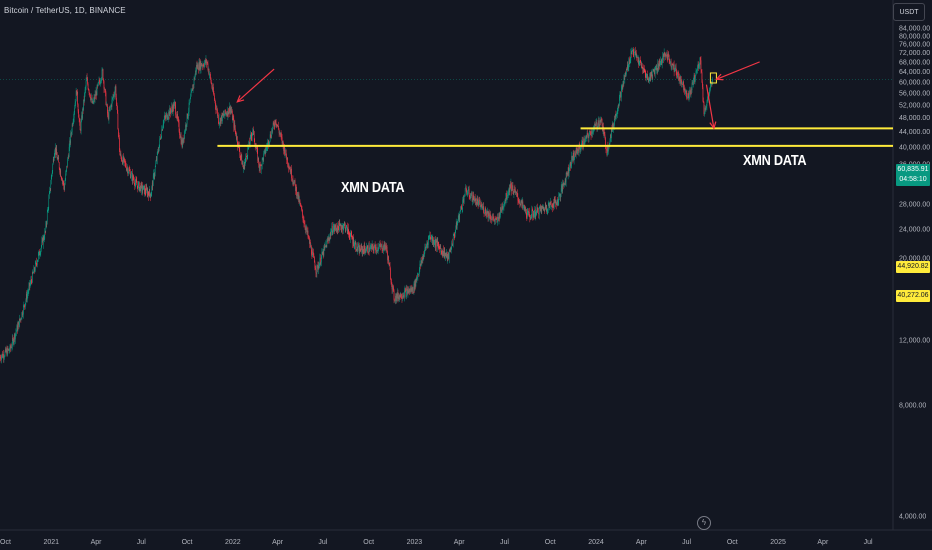 The height and width of the screenshot is (550, 932). What do you see at coordinates (914, 118) in the screenshot?
I see `y-tick-label: 48,000.00` at bounding box center [914, 118].